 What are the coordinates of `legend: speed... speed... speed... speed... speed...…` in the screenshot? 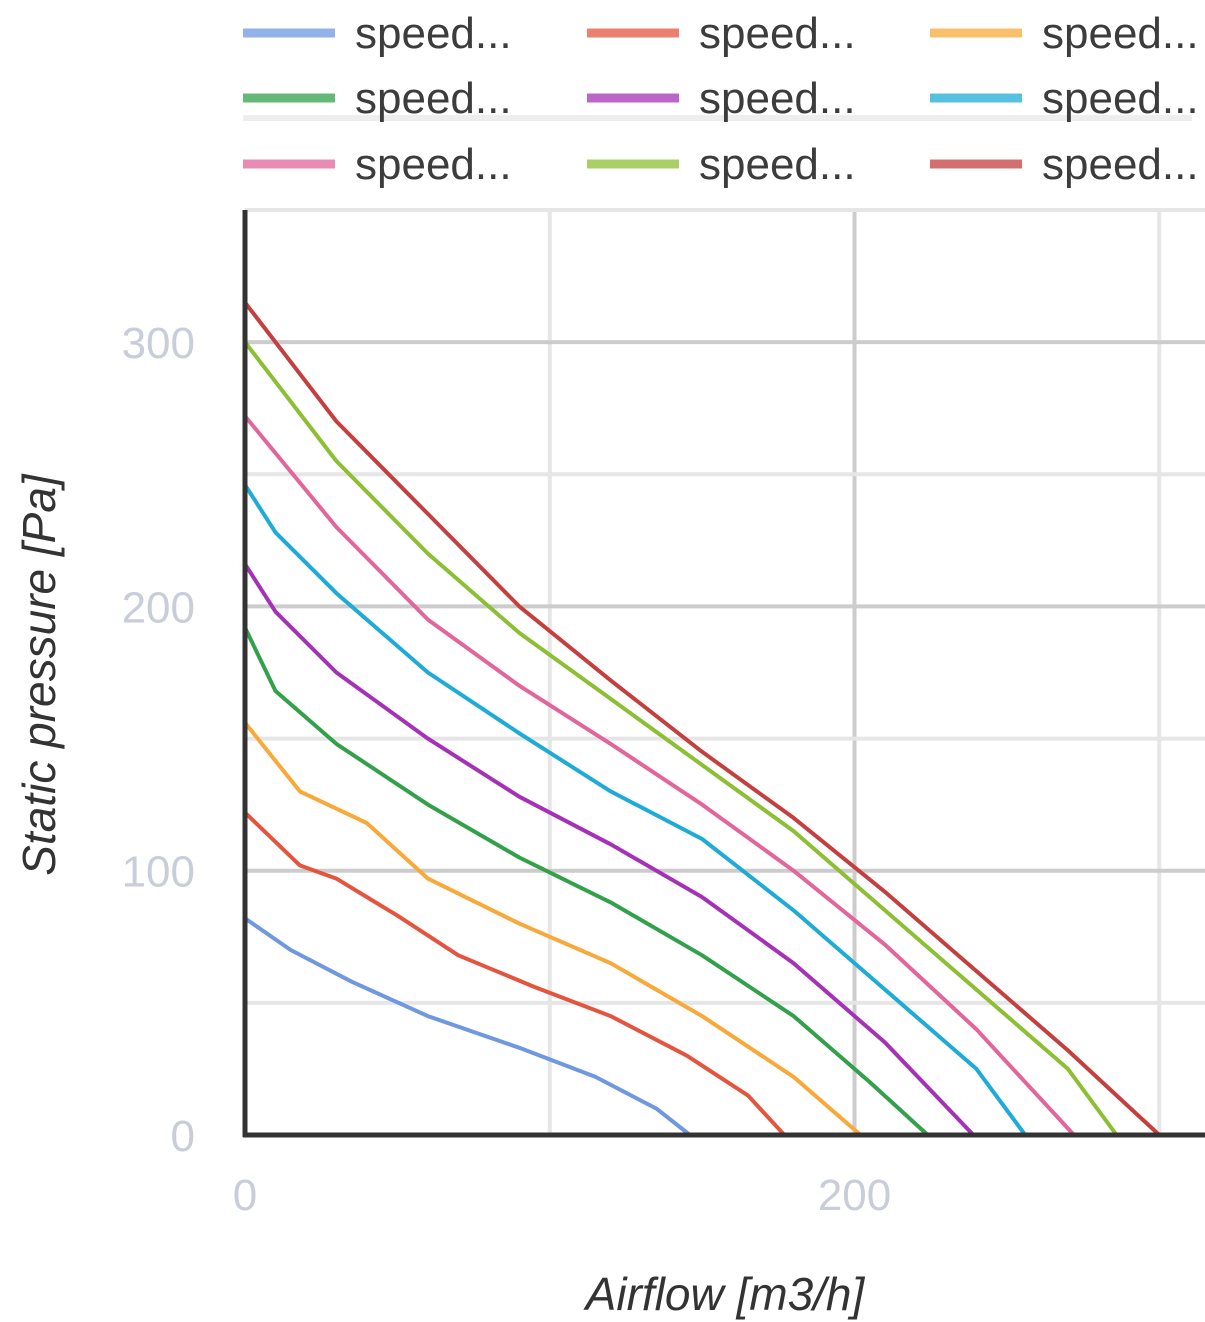 It's located at (721, 99).